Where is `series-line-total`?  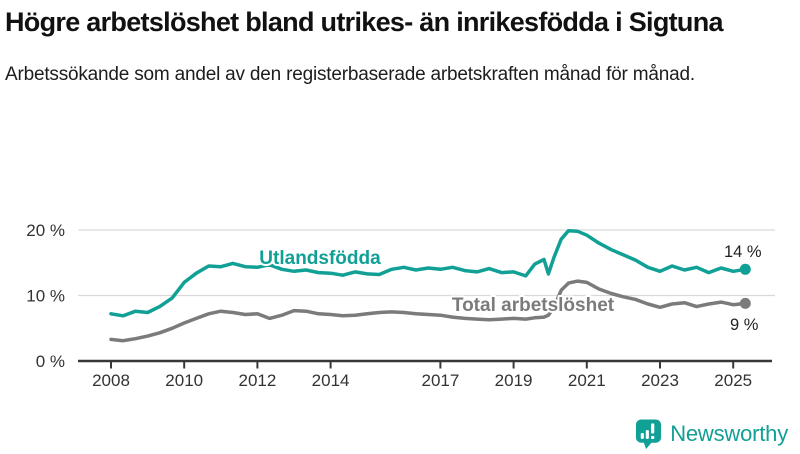 series-line-total is located at coordinates (428, 311).